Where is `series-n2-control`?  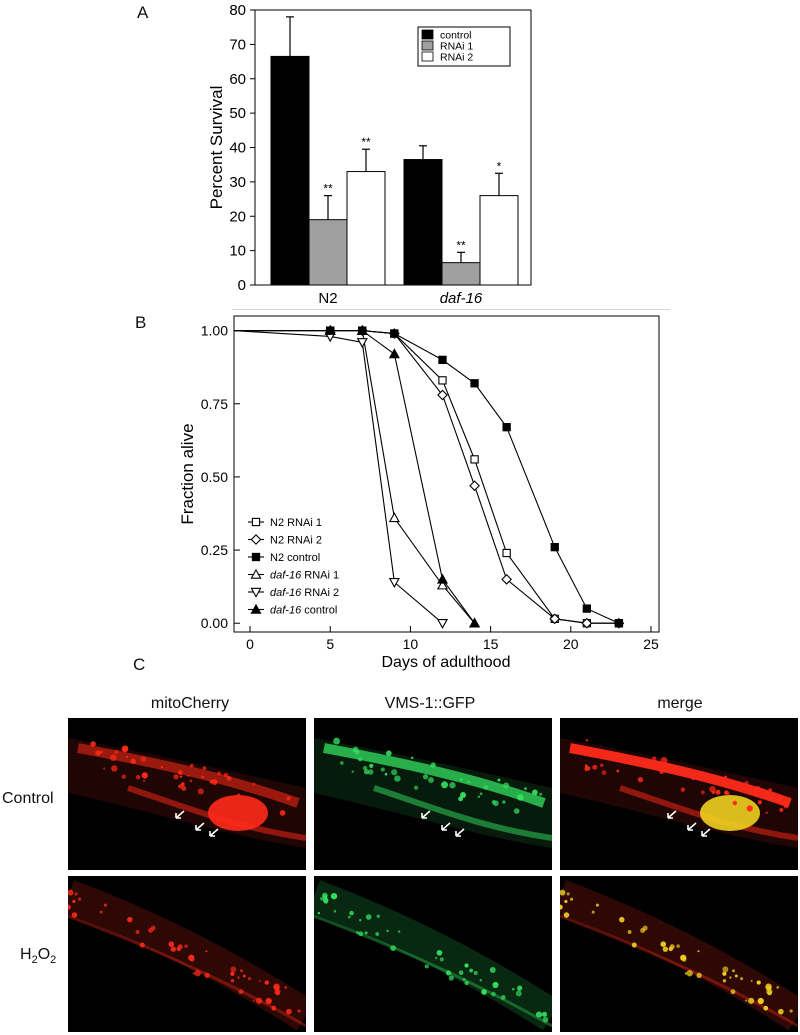
series-n2-control is located at coordinates (429, 477).